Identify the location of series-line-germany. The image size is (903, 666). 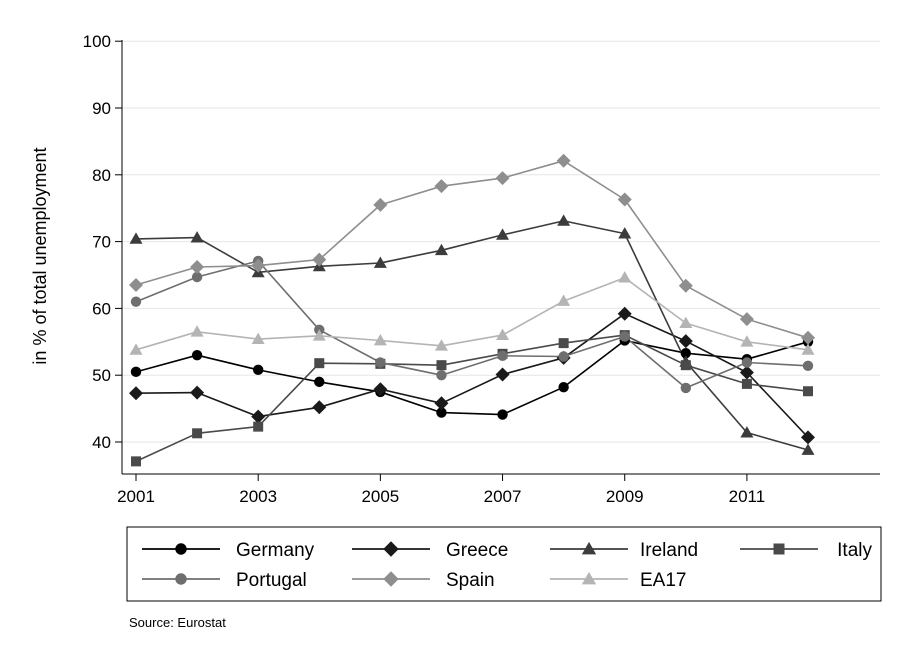
(472, 377).